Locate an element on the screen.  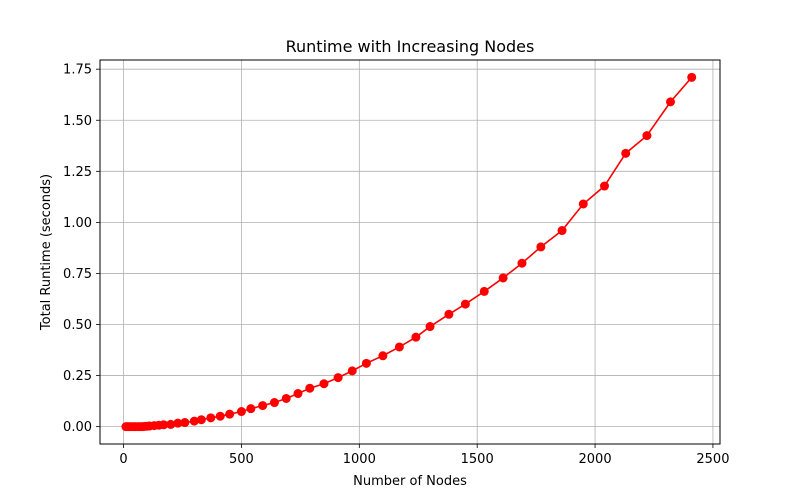
y-tick-label: 0.00 is located at coordinates (77, 427).